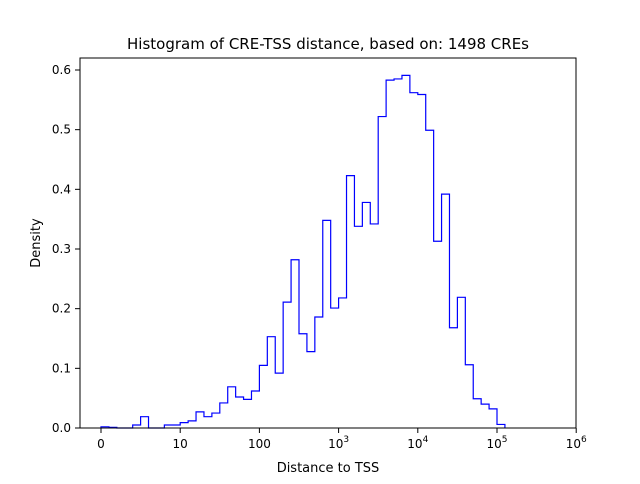 The image size is (640, 484). I want to click on y-tick-label: 0.5, so click(61, 130).